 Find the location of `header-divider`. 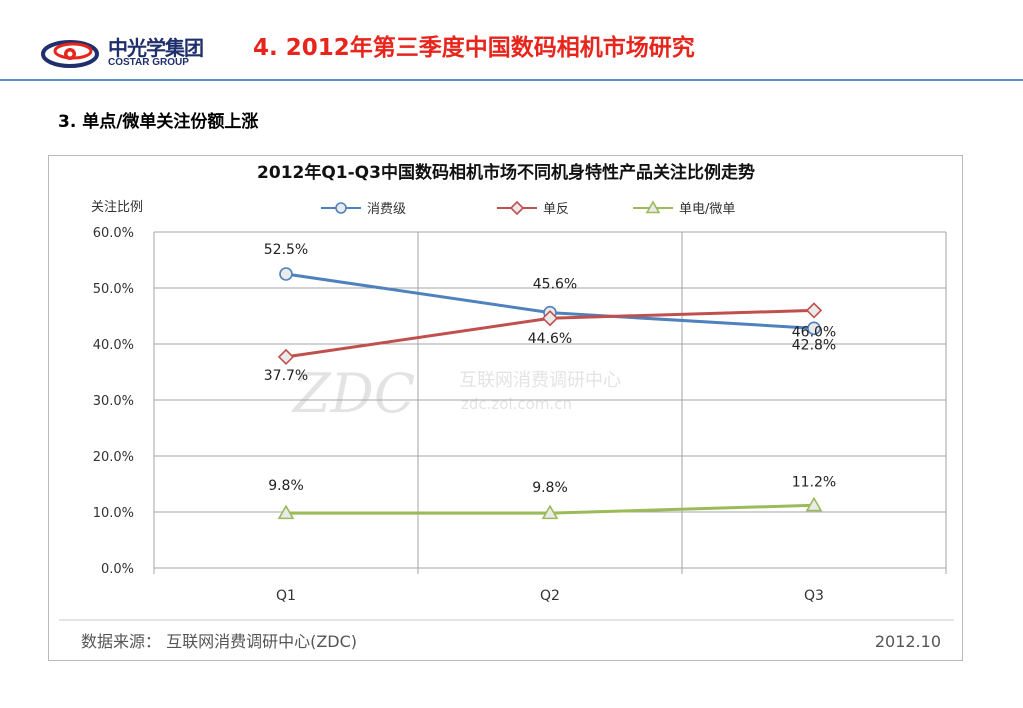

header-divider is located at coordinates (511, 80).